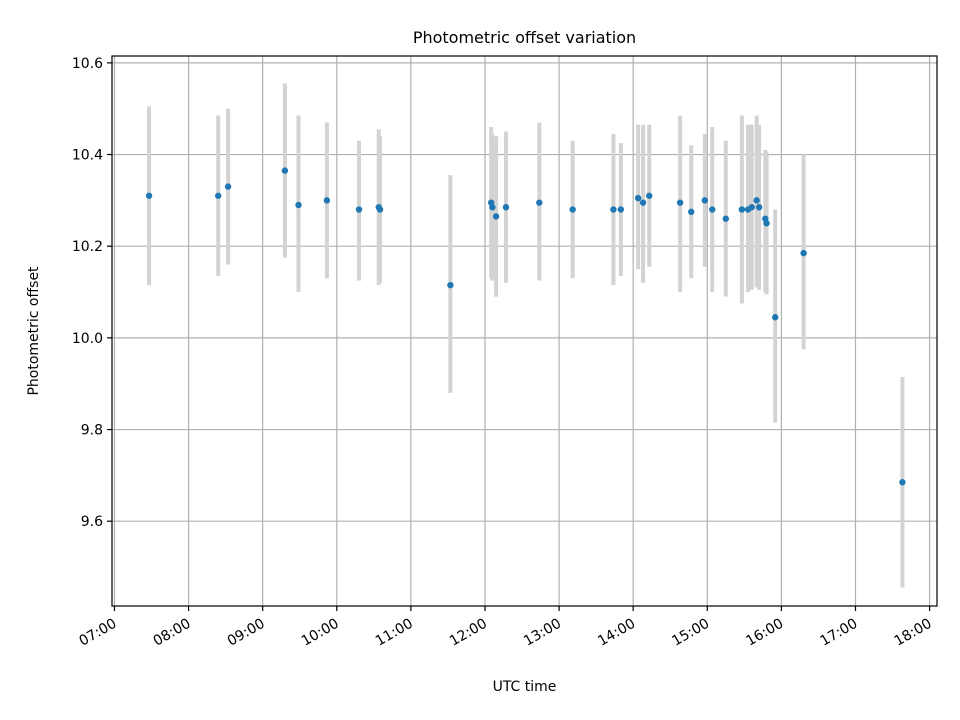 The height and width of the screenshot is (720, 960). Describe the element at coordinates (92, 431) in the screenshot. I see `y-tick-label: 9.8` at that location.